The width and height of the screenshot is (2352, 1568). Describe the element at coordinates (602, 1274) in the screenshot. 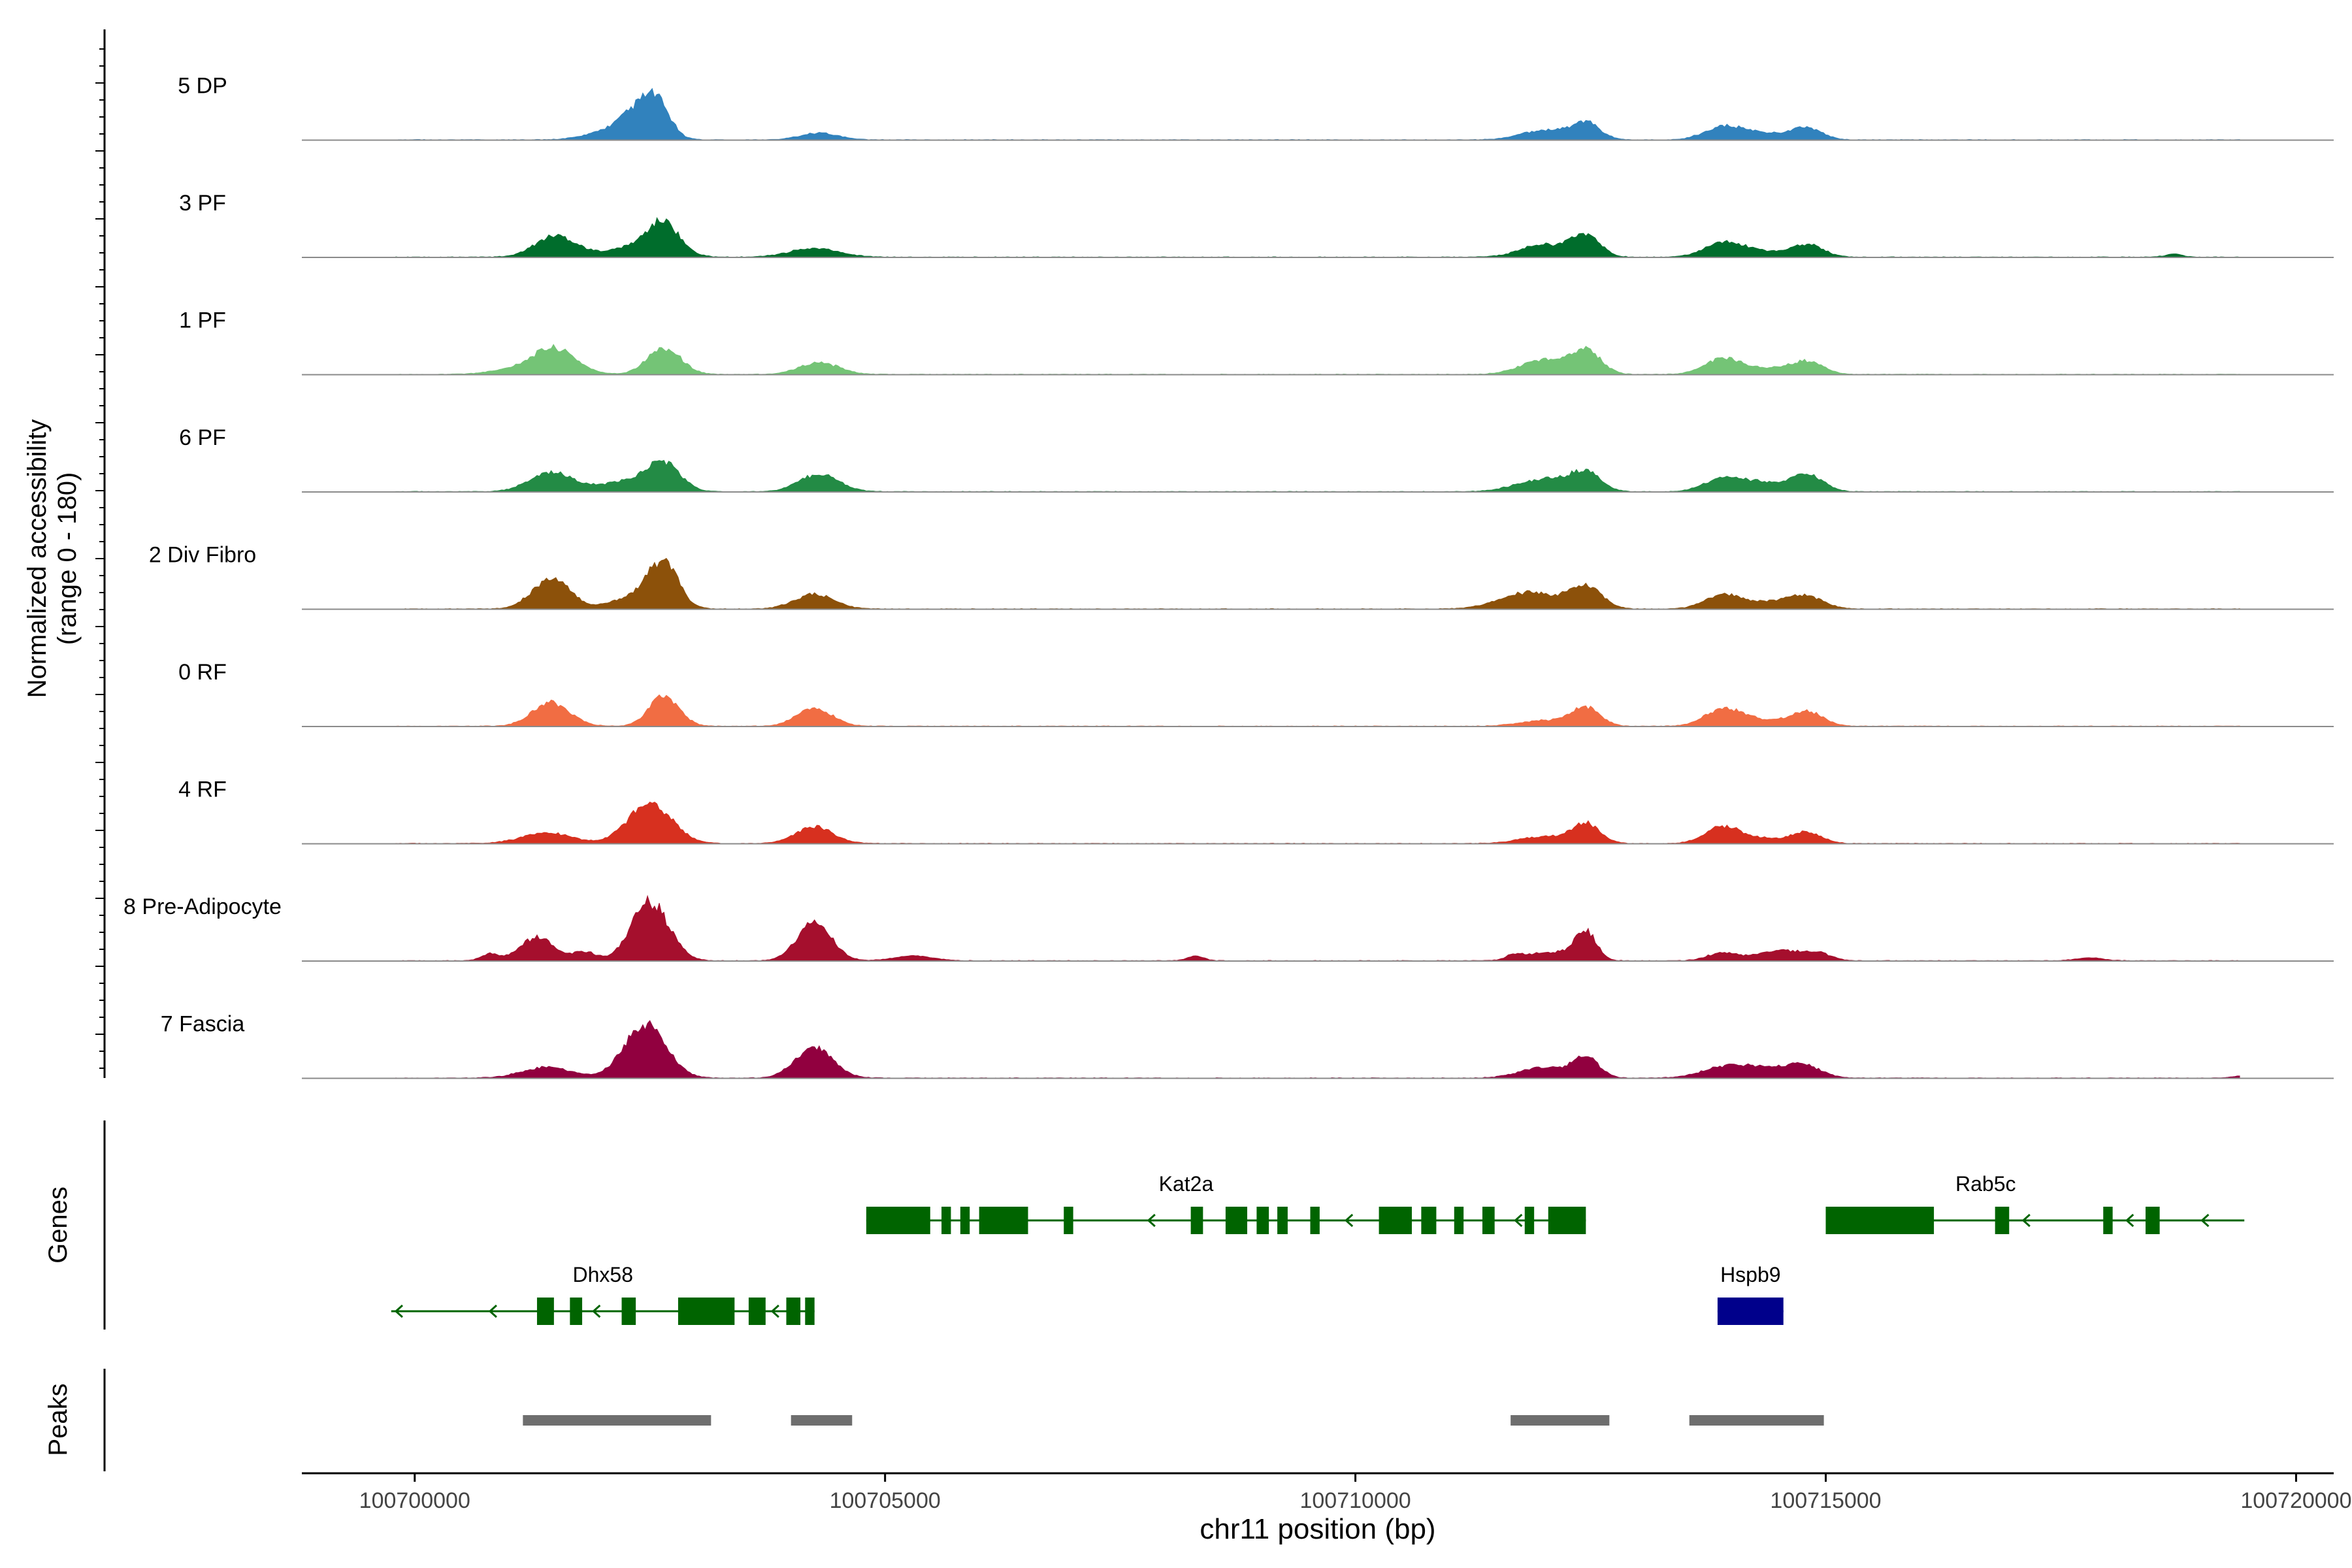

I see `gene-label: Dhx58` at that location.